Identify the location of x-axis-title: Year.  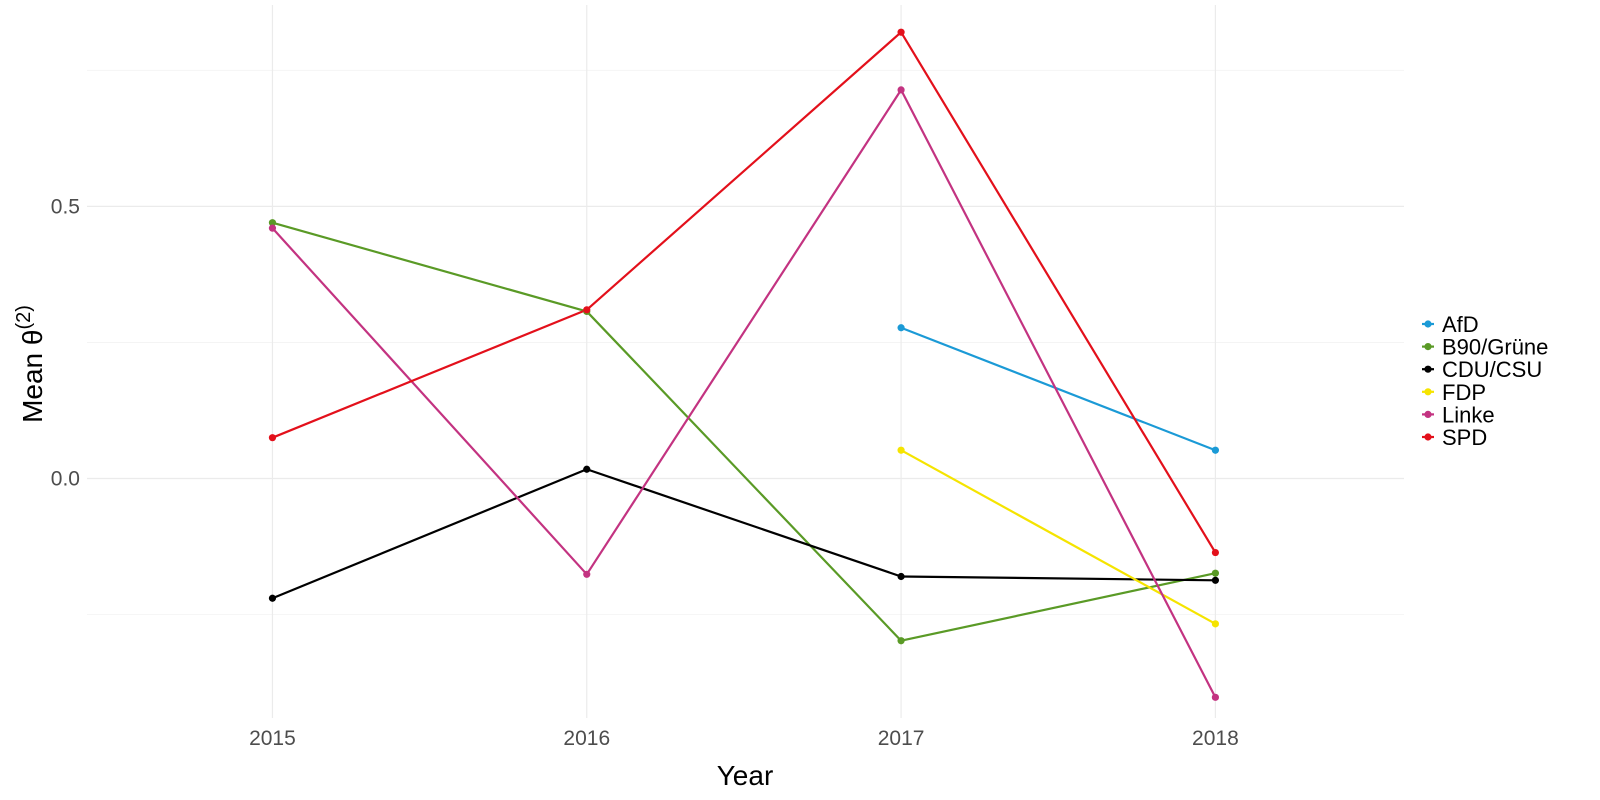
(745, 775).